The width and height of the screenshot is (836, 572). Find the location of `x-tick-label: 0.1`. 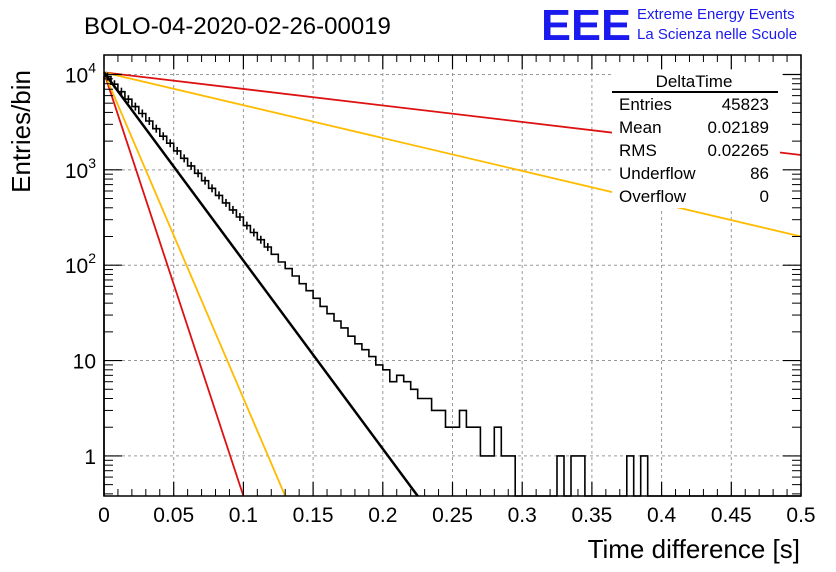

x-tick-label: 0.1 is located at coordinates (243, 515).